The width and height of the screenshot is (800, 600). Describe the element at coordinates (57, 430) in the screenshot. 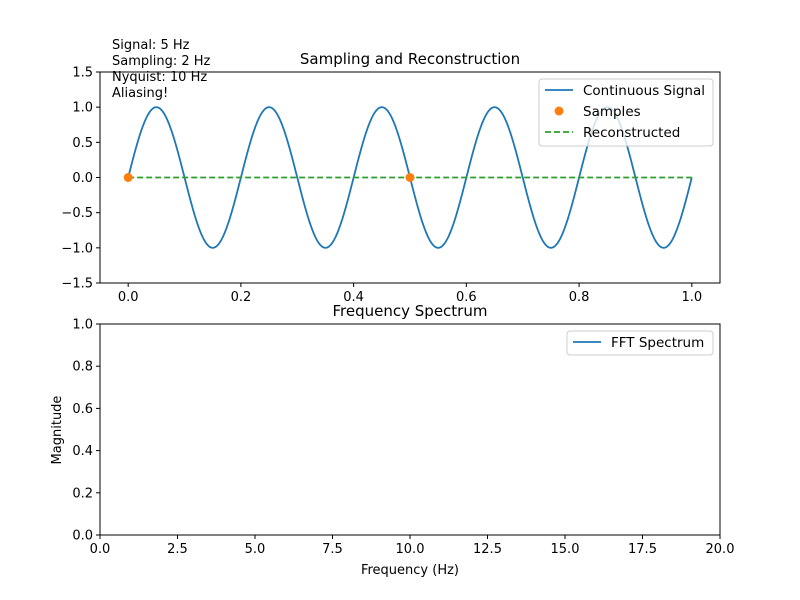

I see `y-axis-label: Magnitude` at that location.